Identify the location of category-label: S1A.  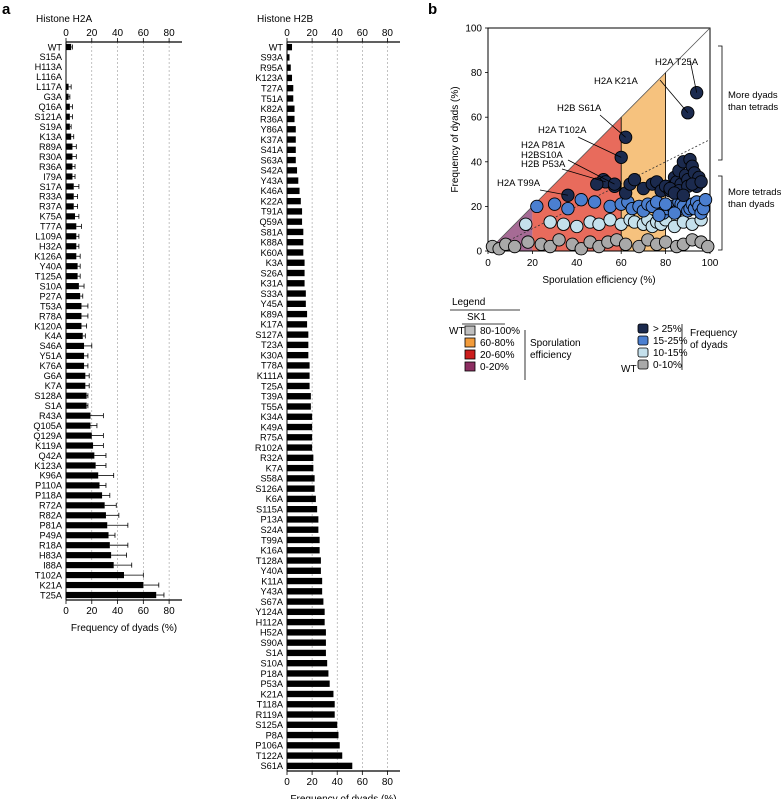
(275, 653).